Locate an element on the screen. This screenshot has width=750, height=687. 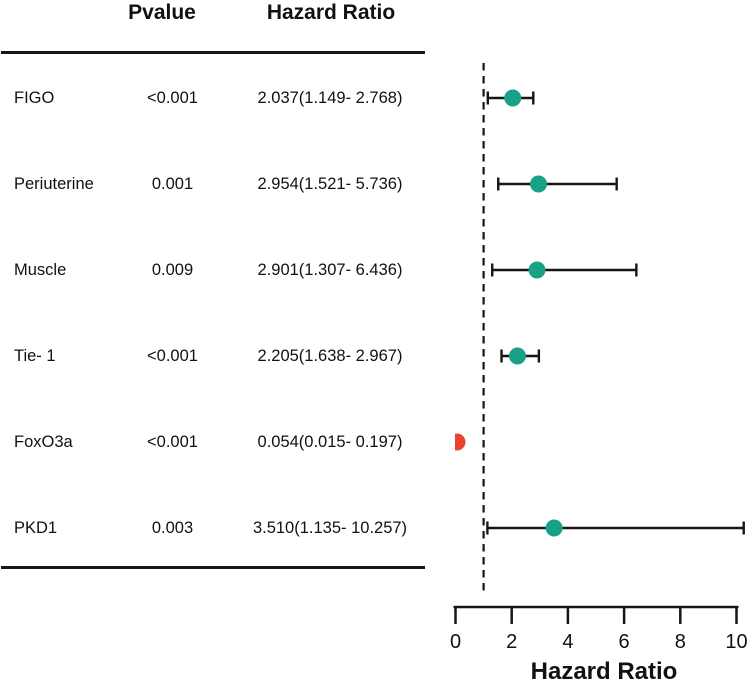
variable-label: FoxO3a is located at coordinates (43, 442).